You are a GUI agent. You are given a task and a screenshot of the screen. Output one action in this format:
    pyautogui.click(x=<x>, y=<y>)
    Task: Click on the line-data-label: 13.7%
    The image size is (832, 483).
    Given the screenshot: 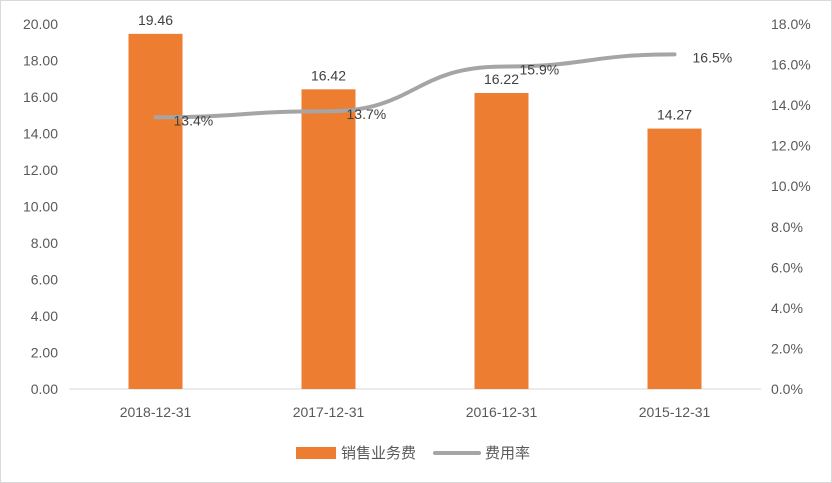 What is the action you would take?
    pyautogui.click(x=367, y=114)
    